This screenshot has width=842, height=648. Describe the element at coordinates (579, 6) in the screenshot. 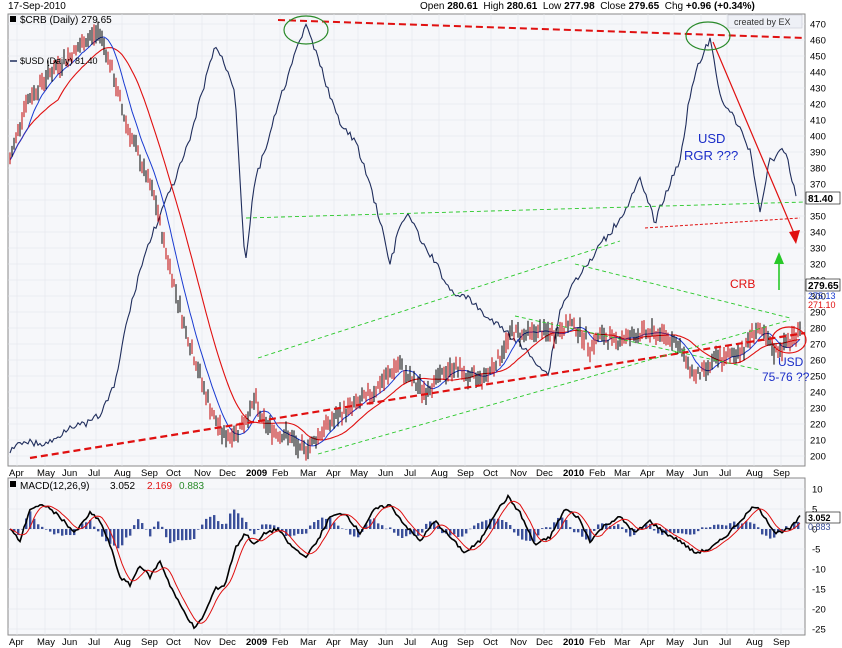

I see `low-value: 277.98` at that location.